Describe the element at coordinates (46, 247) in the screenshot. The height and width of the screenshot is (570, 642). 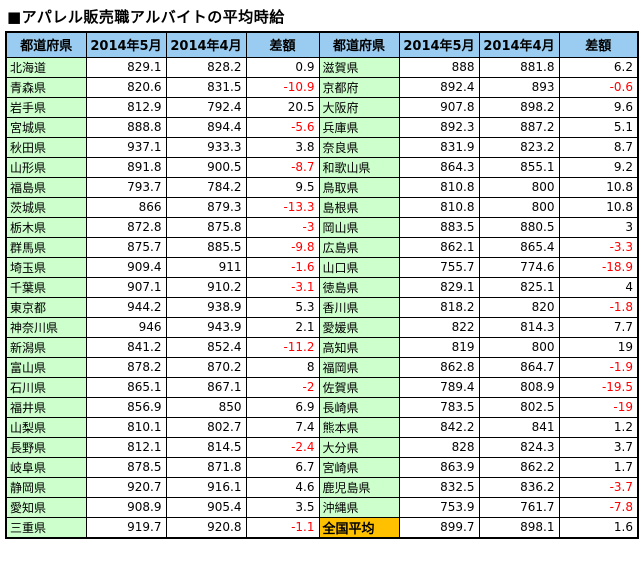
I see `prefecture-cell: 群馬県` at that location.